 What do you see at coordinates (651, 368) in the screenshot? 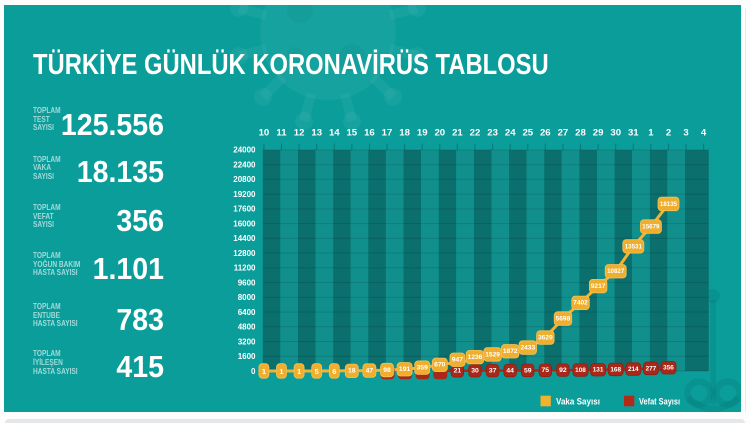
I see `svg-text: 277` at bounding box center [651, 368].